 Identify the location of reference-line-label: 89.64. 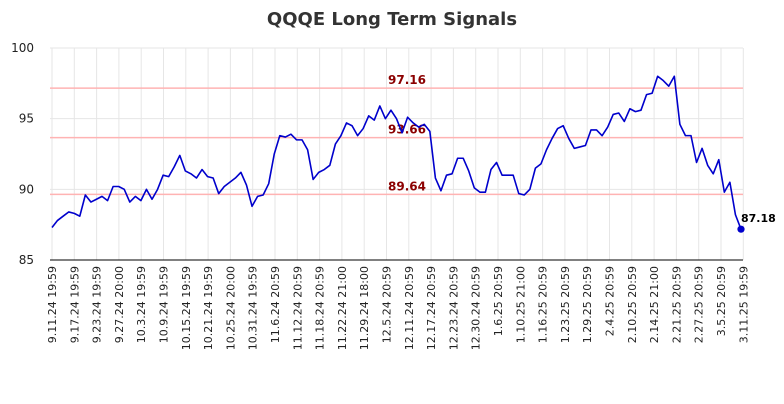
(407, 186).